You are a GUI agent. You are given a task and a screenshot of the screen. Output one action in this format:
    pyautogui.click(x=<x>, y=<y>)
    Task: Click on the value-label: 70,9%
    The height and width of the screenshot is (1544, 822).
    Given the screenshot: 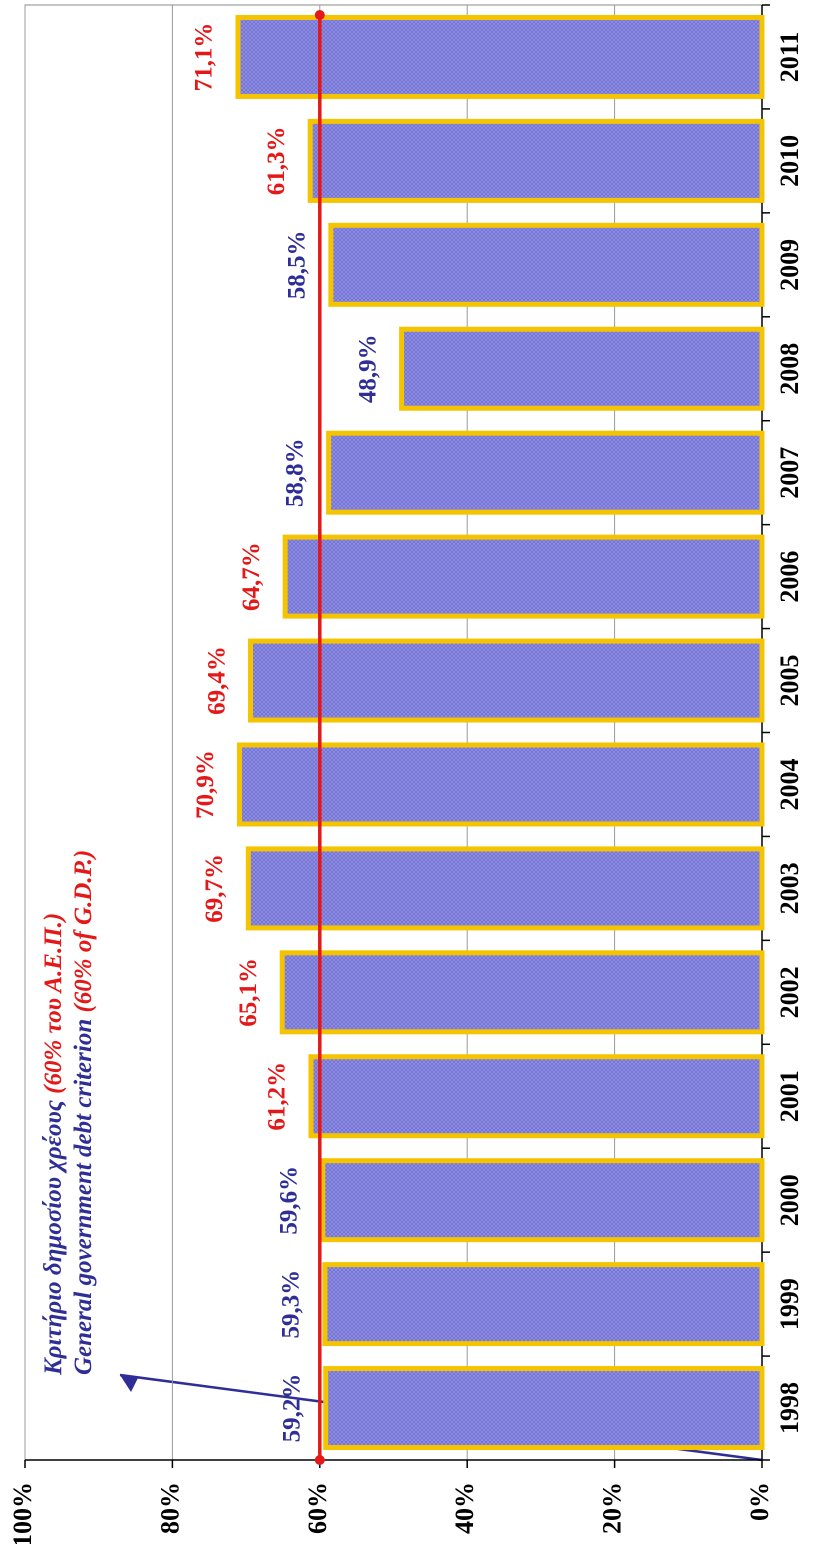 What is the action you would take?
    pyautogui.click(x=205, y=784)
    